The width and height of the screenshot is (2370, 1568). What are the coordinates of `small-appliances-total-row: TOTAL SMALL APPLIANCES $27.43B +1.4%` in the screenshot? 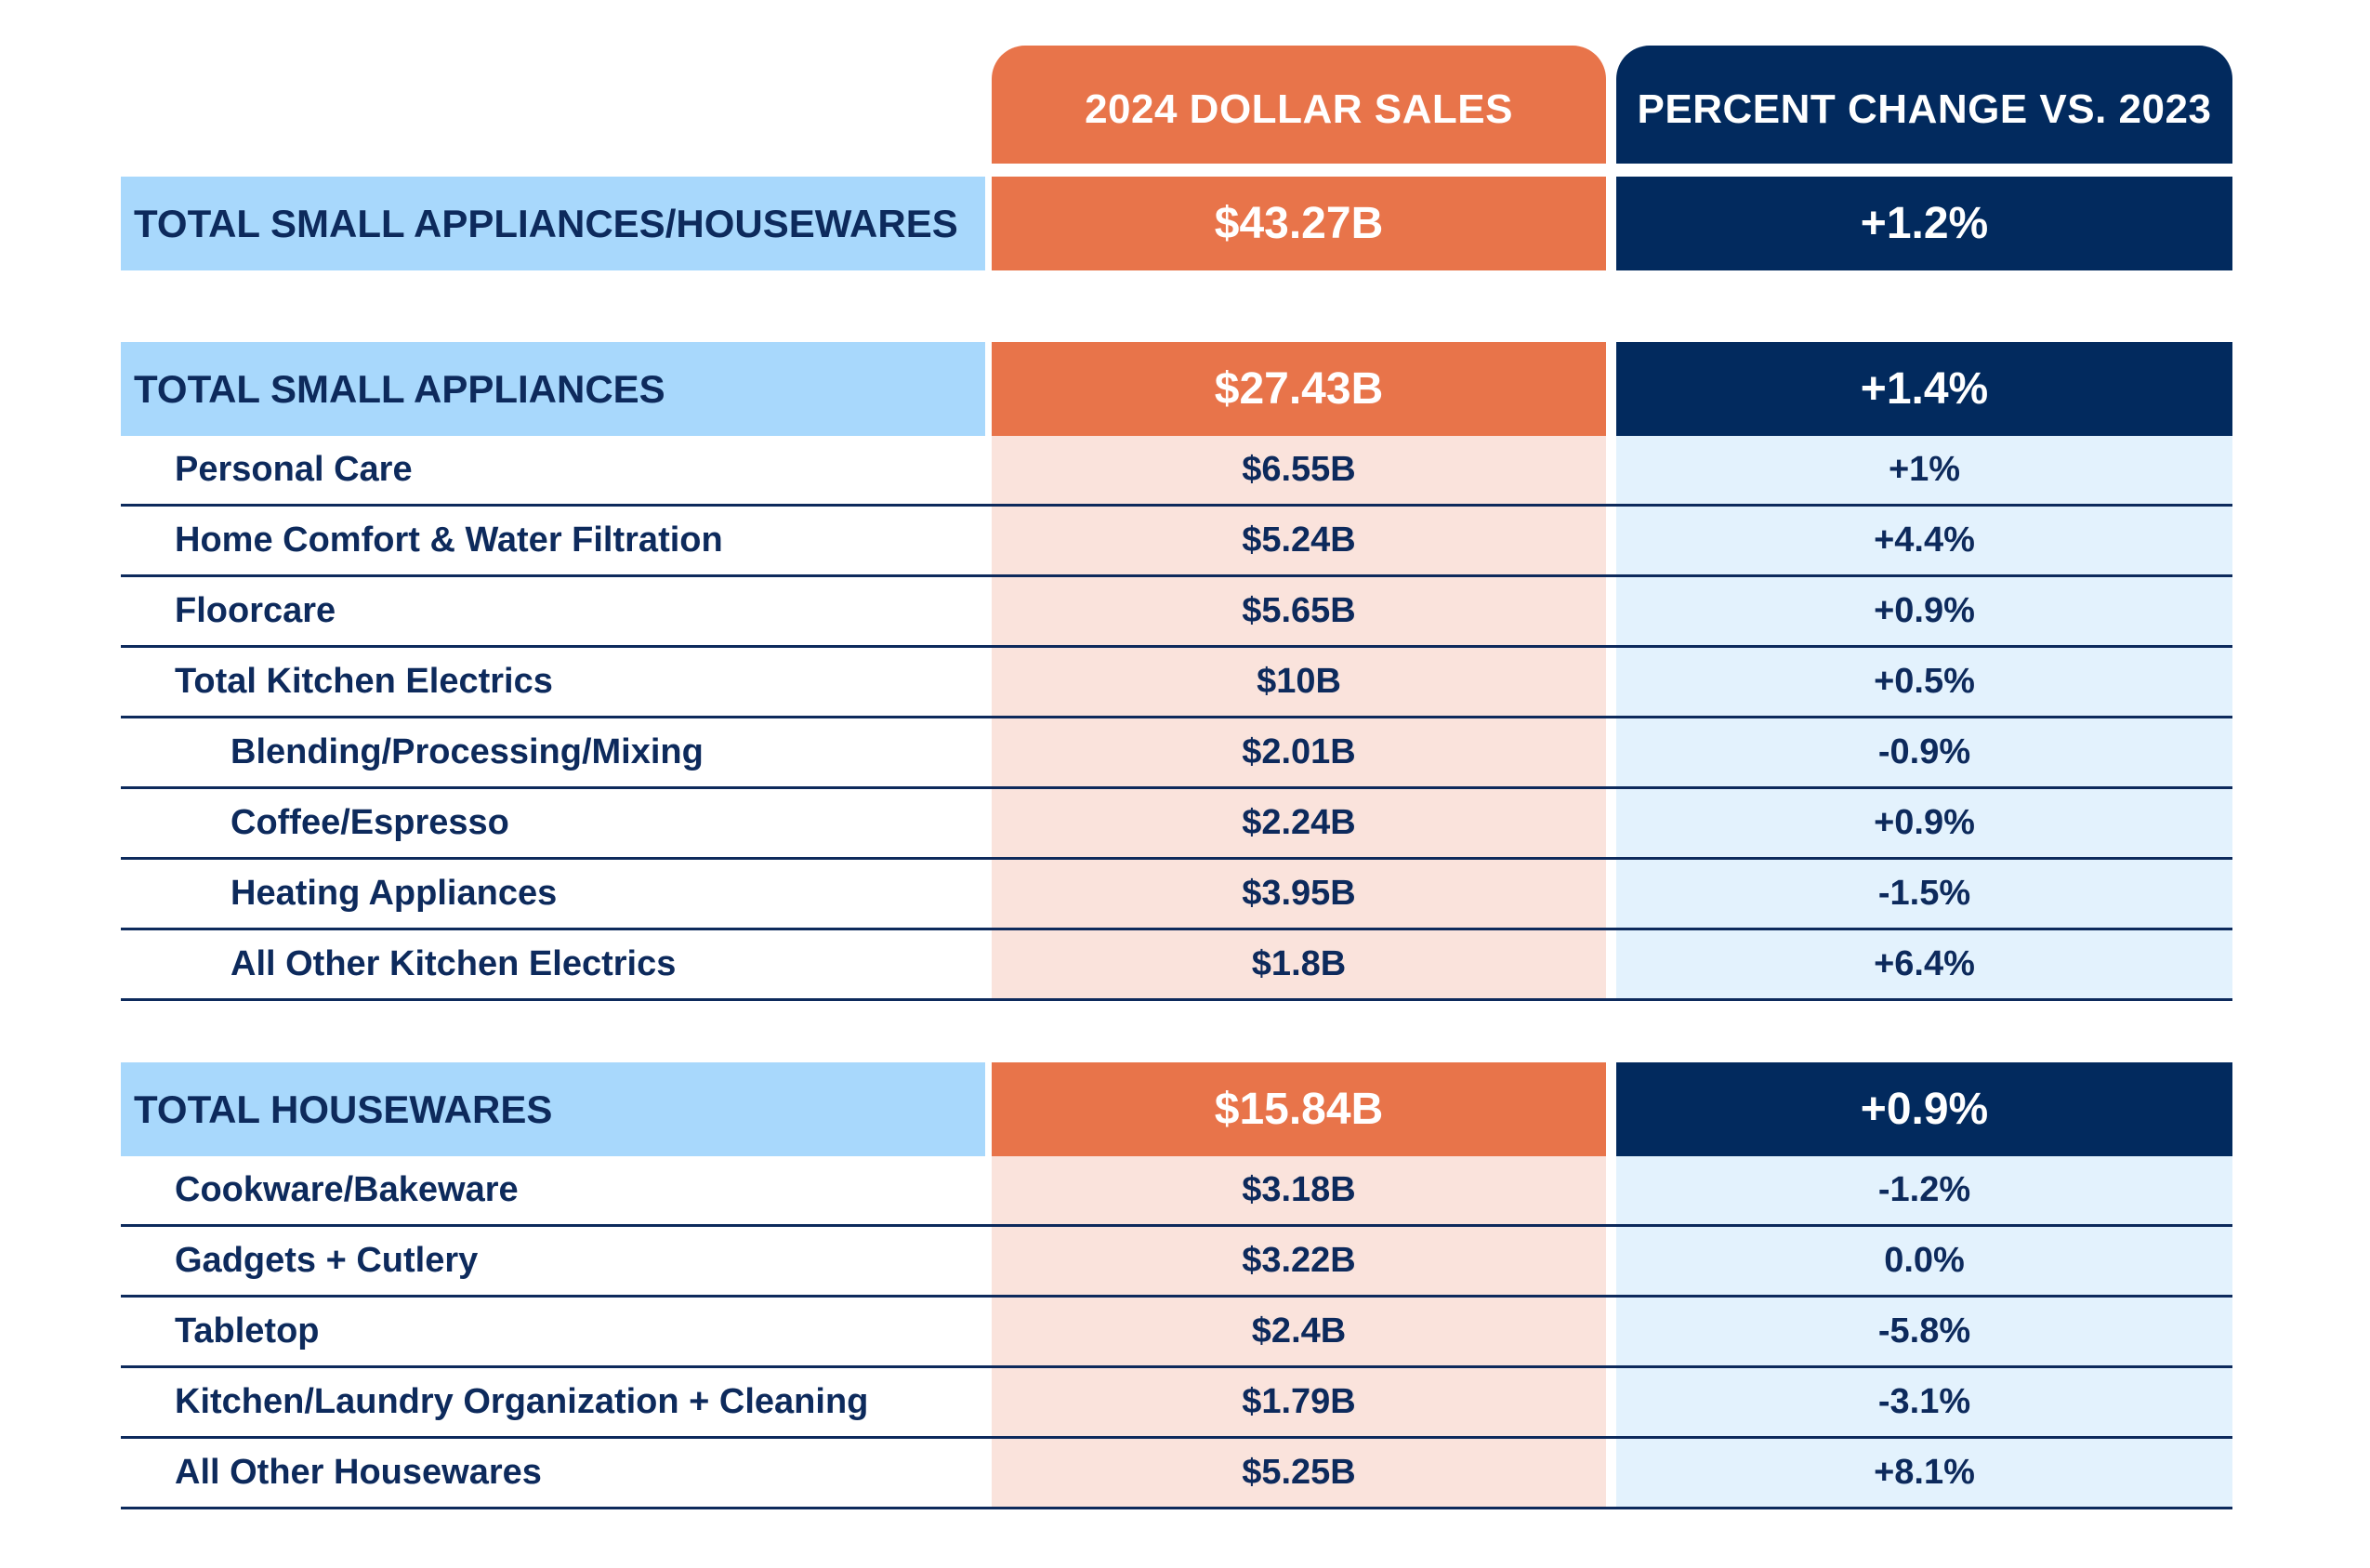 It's located at (1176, 389).